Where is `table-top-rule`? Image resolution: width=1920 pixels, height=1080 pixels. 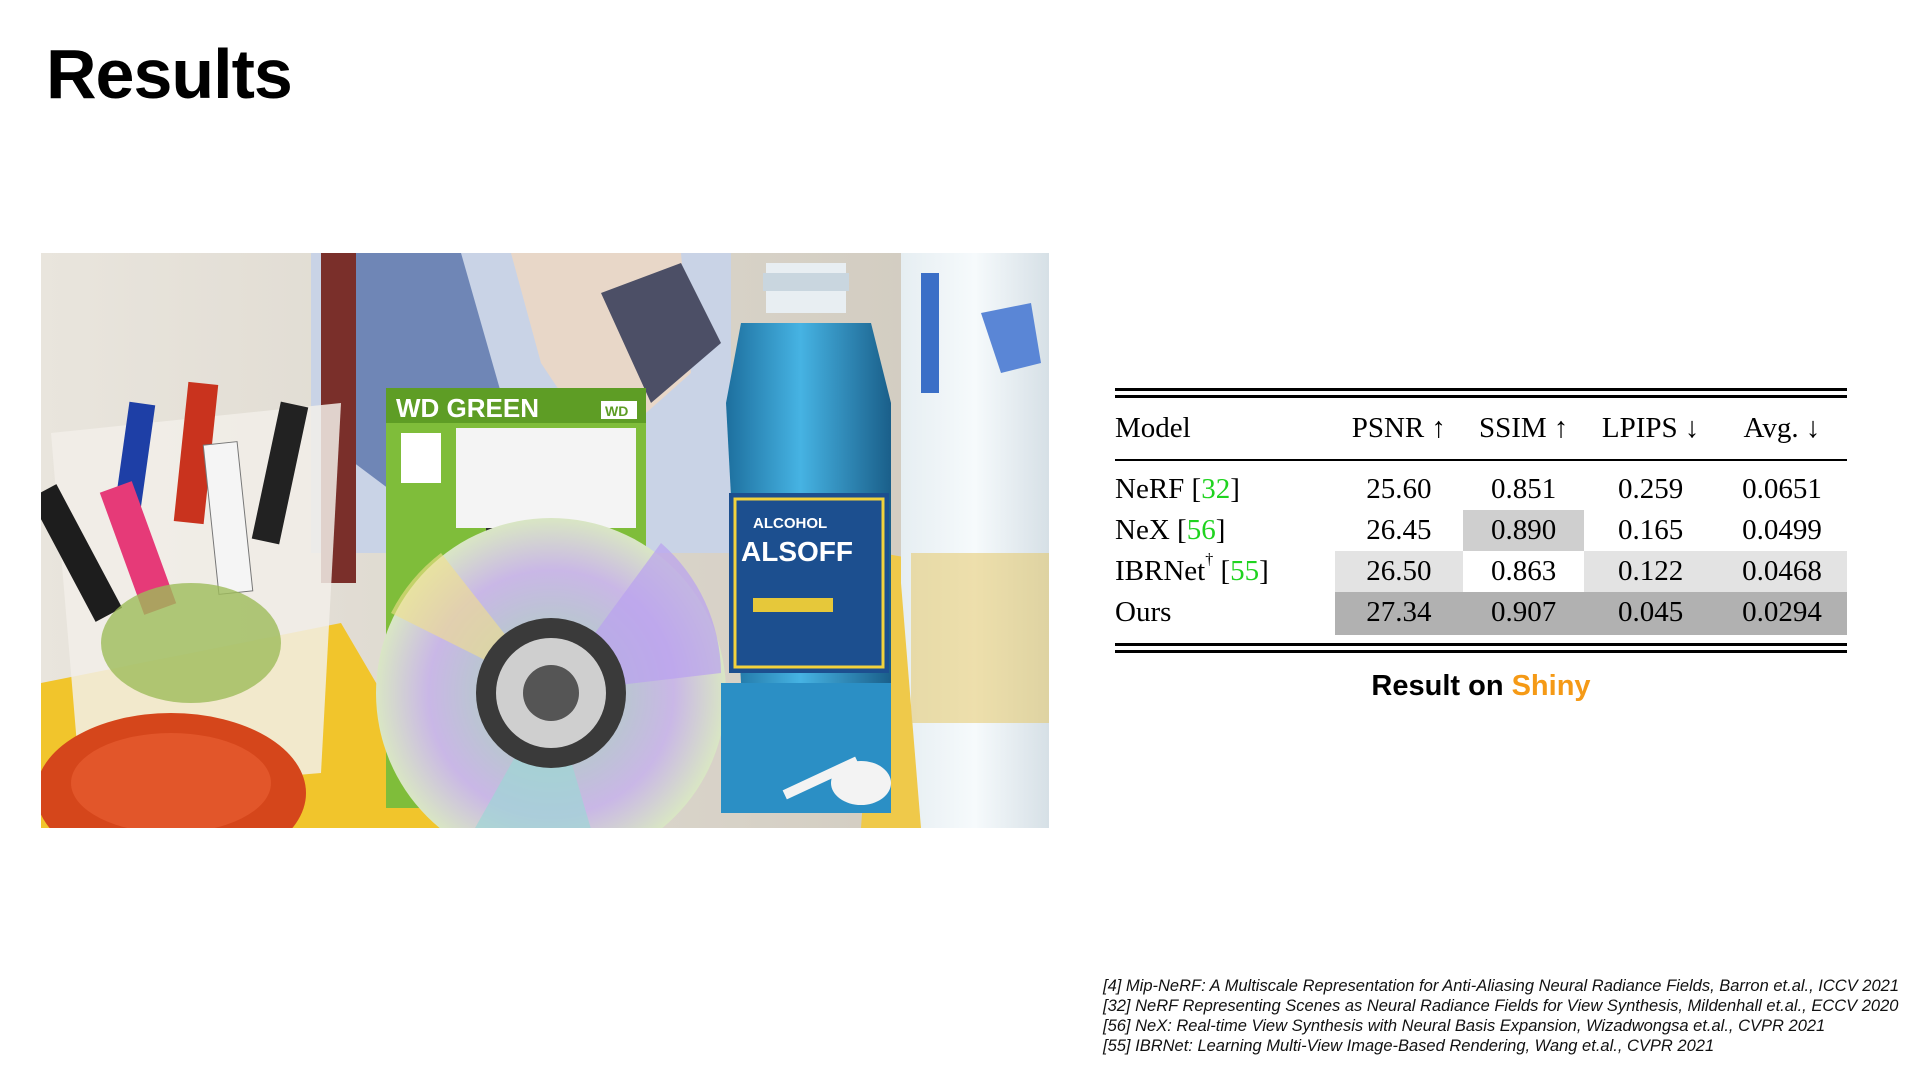
table-top-rule is located at coordinates (1481, 393).